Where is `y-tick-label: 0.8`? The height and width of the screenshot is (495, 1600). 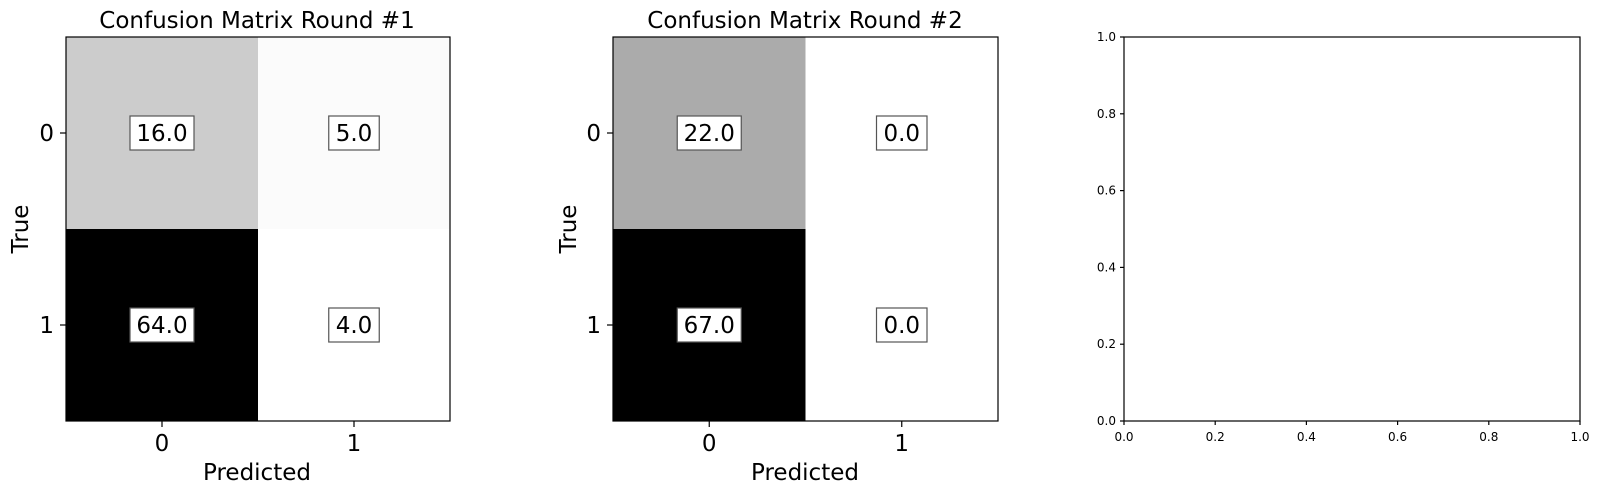 y-tick-label: 0.8 is located at coordinates (1106, 114).